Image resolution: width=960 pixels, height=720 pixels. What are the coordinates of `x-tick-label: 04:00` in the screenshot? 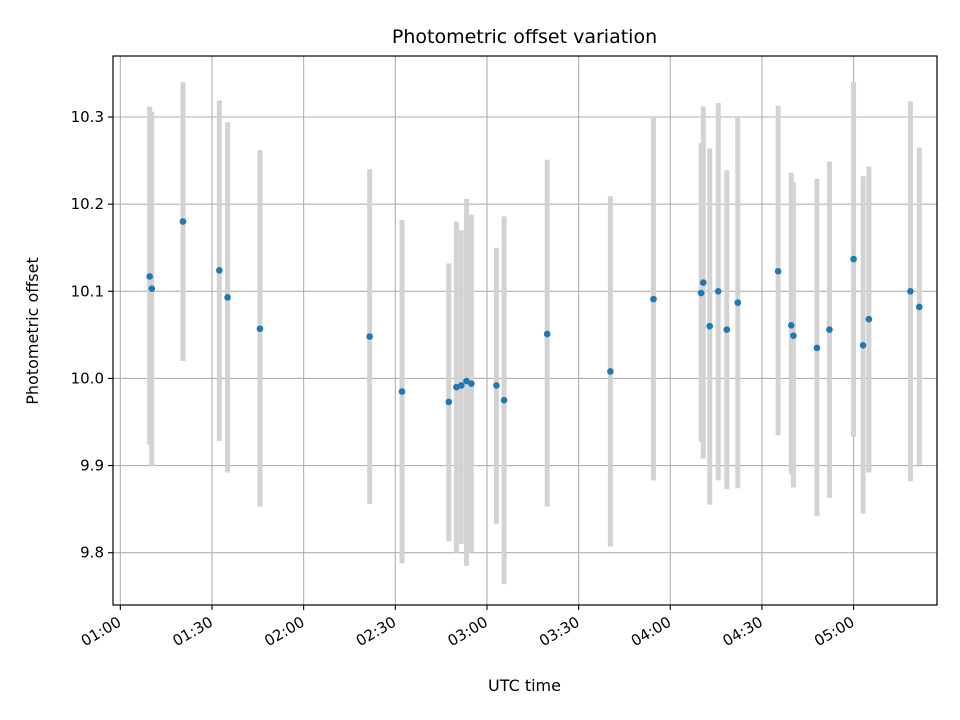 It's located at (651, 631).